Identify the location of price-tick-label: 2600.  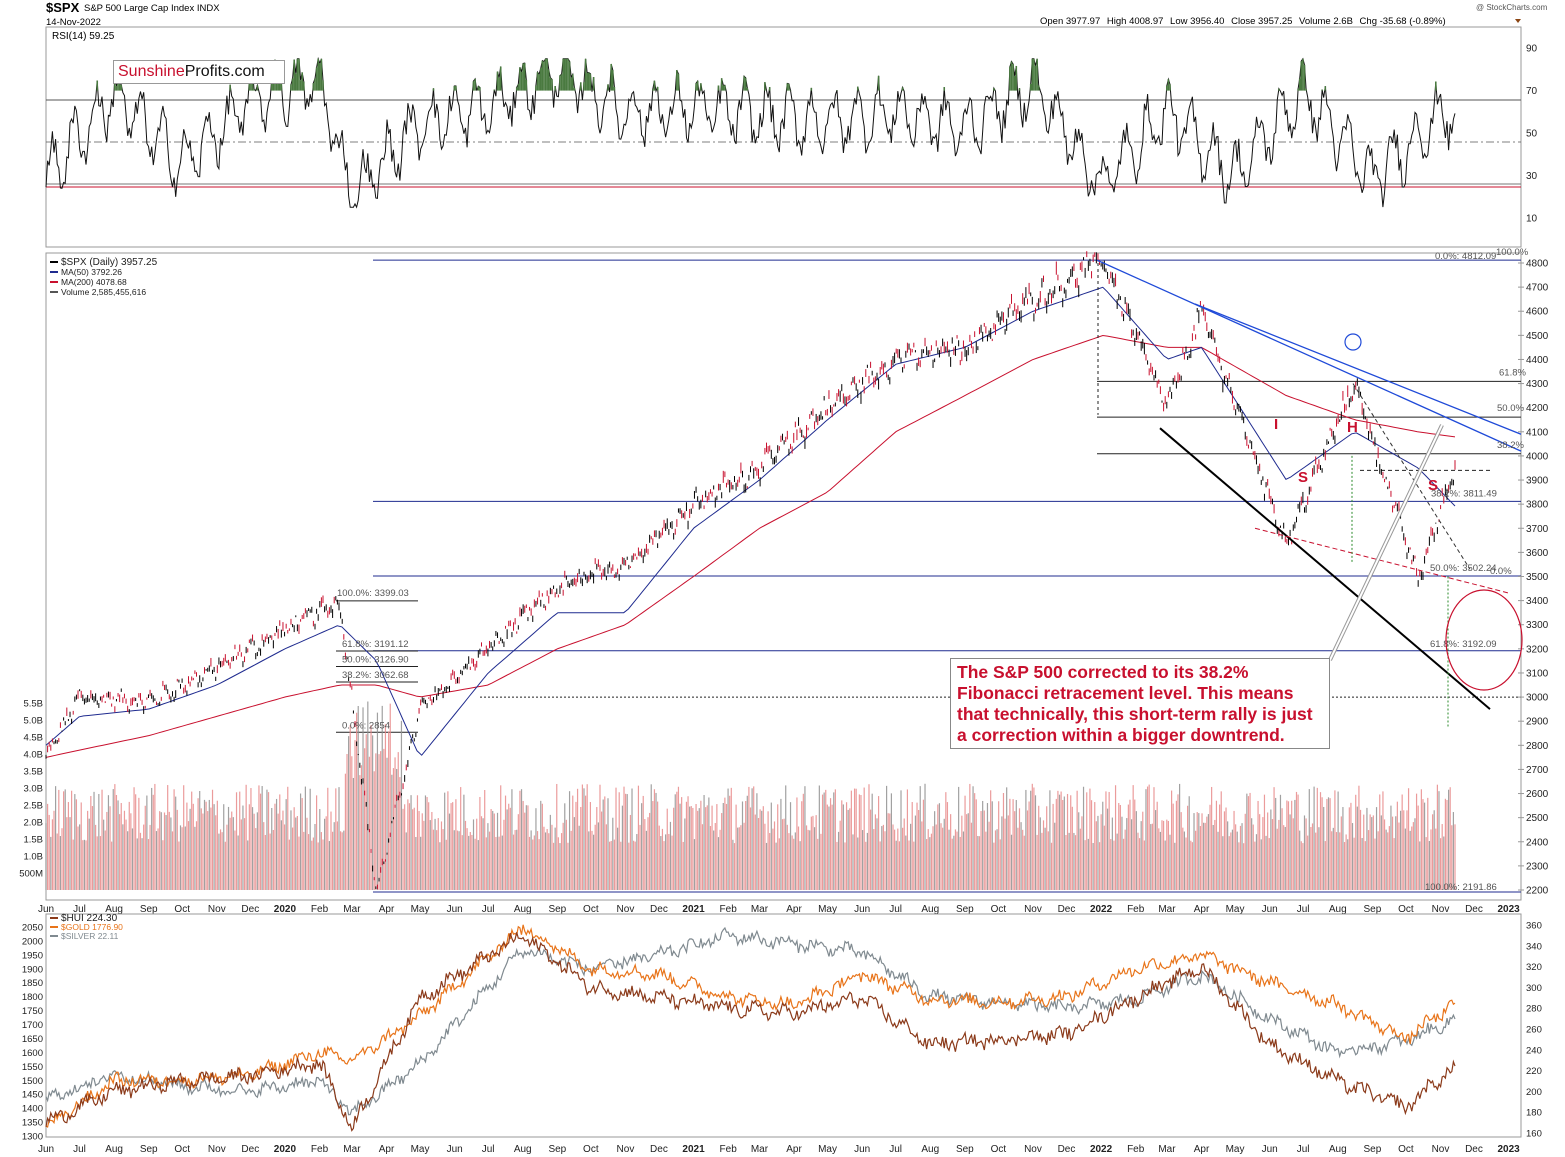
(1537, 794).